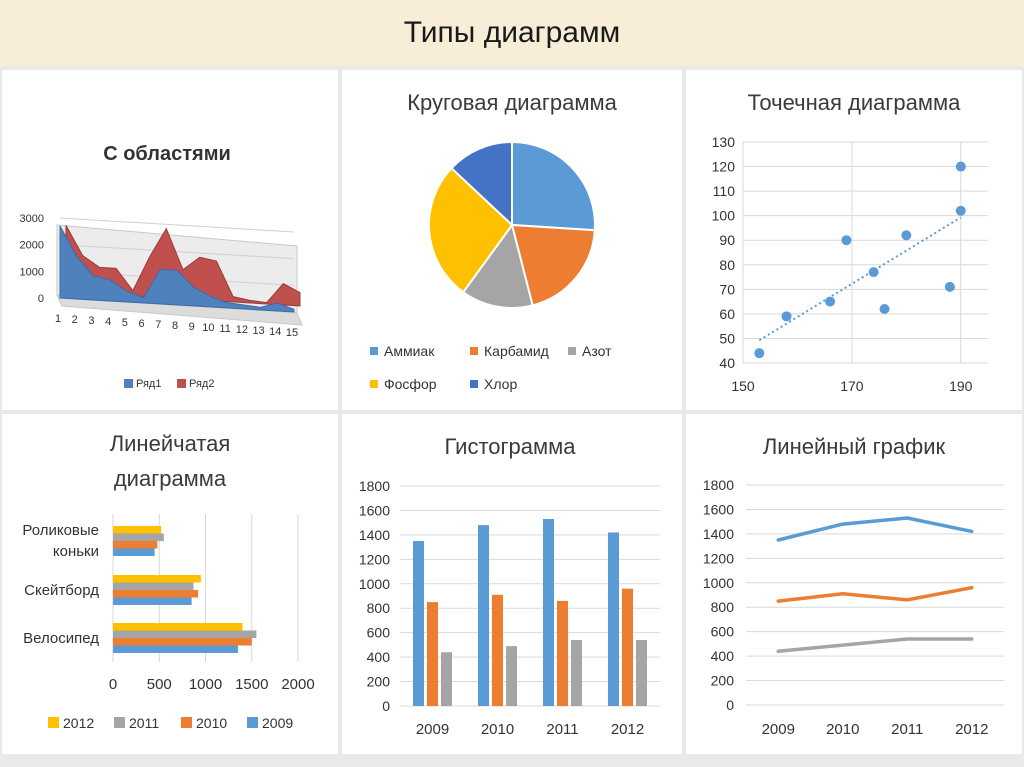 The height and width of the screenshot is (767, 1024). I want to click on scatter-ytick-label: 40, so click(727, 363).